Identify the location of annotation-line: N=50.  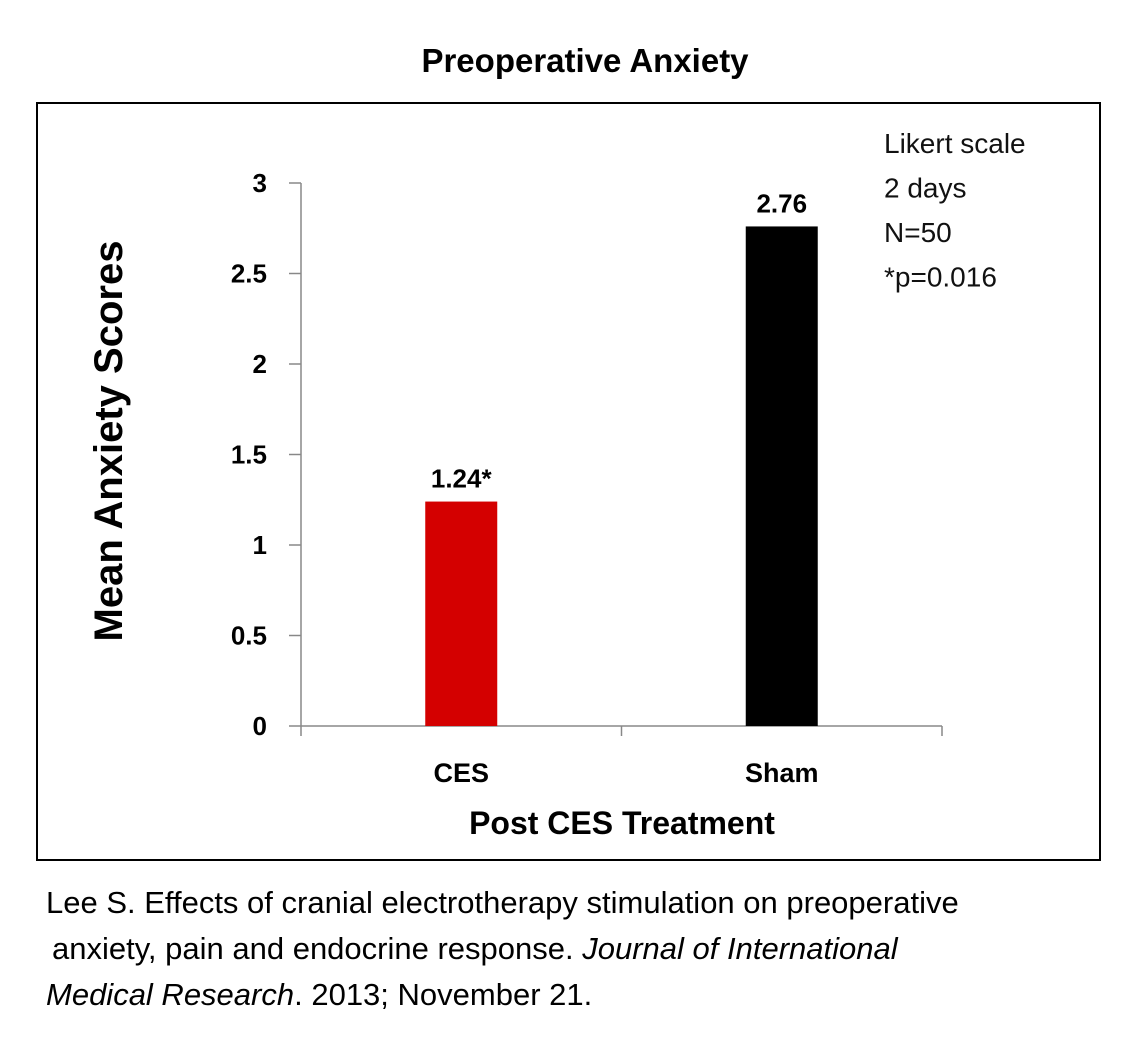
(918, 232).